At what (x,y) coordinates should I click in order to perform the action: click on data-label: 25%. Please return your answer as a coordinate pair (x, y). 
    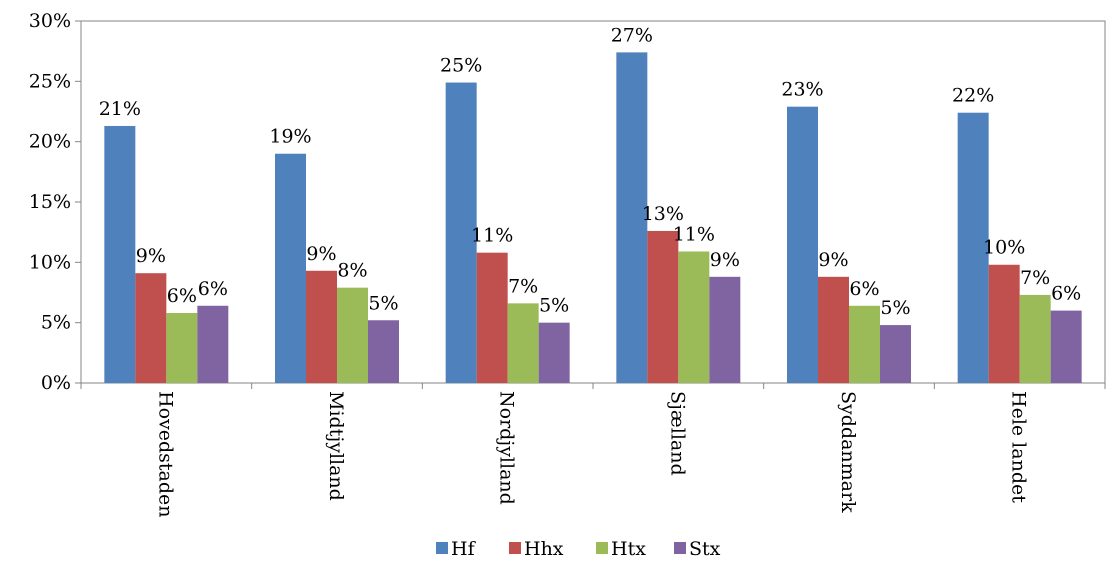
    Looking at the image, I should click on (461, 66).